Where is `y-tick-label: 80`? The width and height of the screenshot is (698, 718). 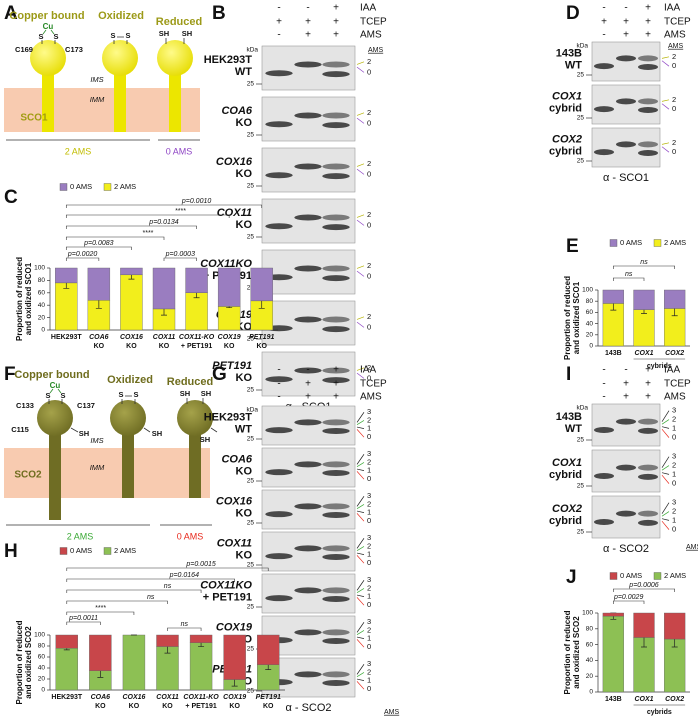 y-tick-label: 80 is located at coordinates (590, 301).